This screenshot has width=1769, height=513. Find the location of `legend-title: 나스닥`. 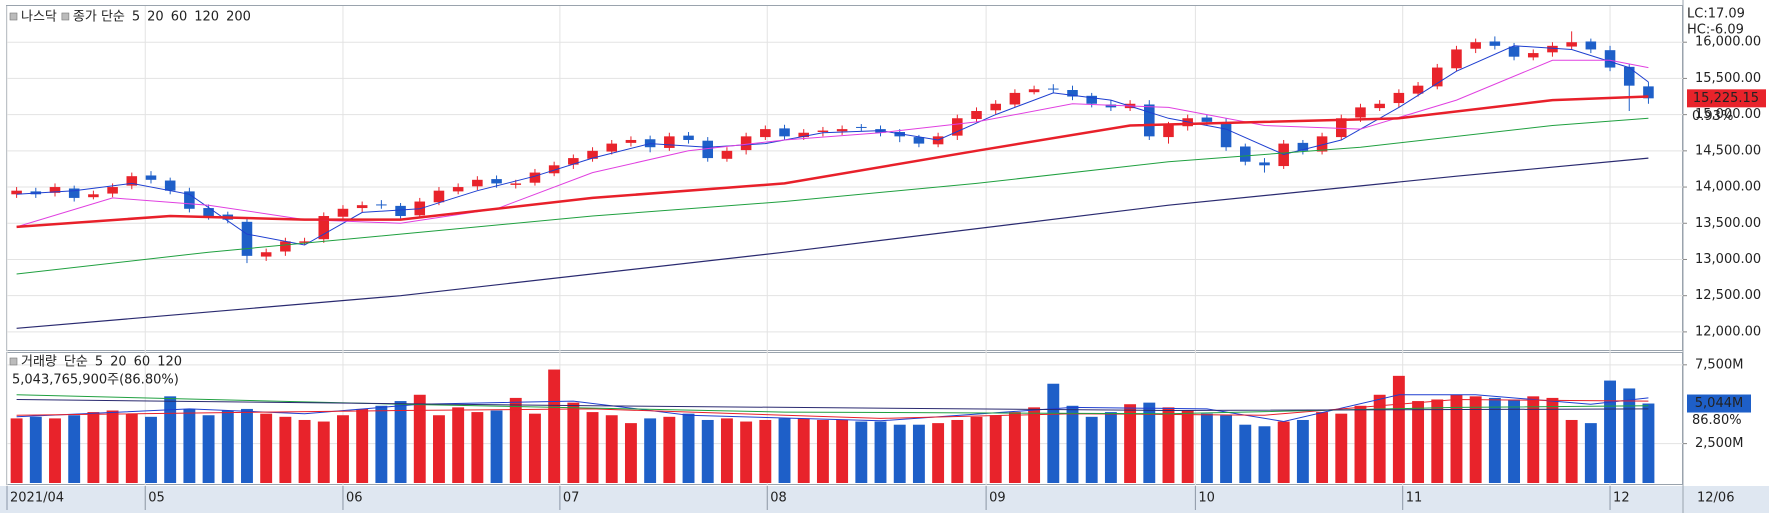

legend-title: 나스닥 is located at coordinates (39, 17).